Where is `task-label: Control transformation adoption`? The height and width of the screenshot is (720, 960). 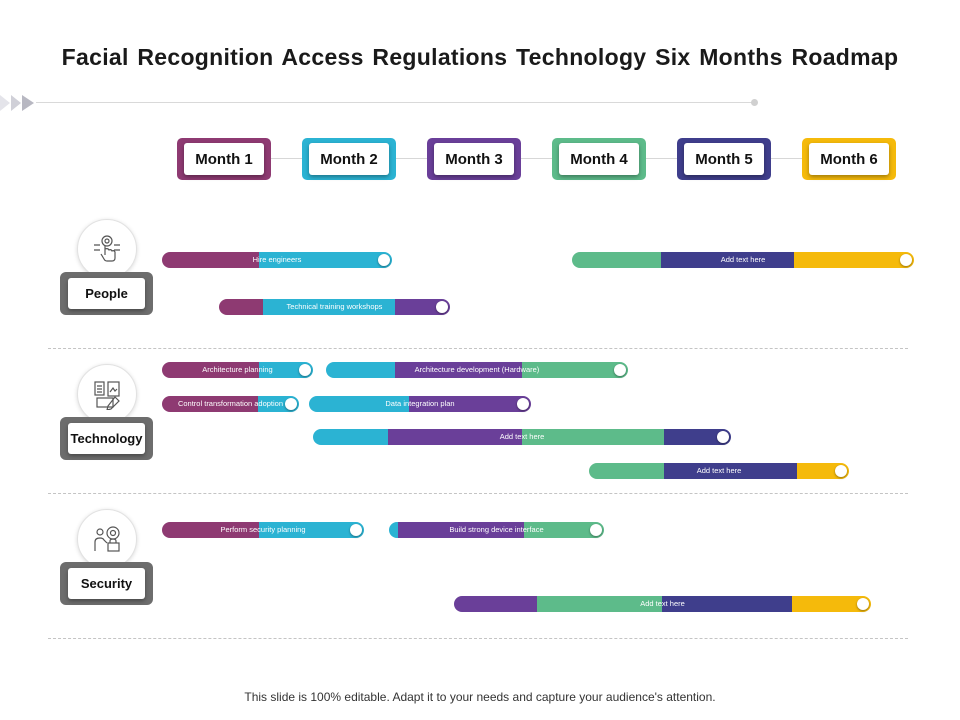
task-label: Control transformation adoption is located at coordinates (230, 403).